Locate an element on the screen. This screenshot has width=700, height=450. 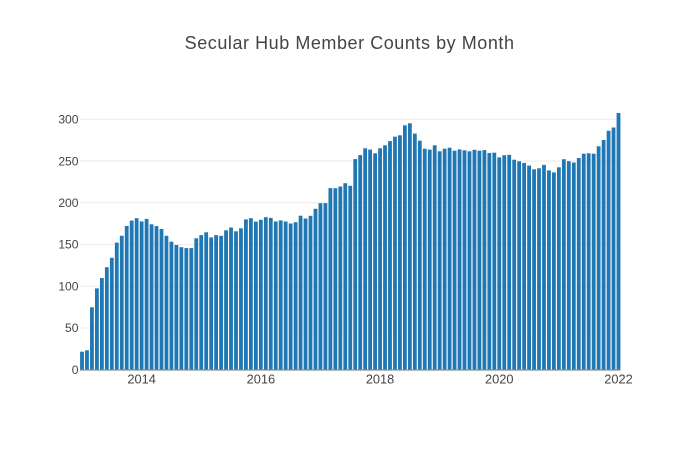
svg-text: 250 is located at coordinates (68, 161).